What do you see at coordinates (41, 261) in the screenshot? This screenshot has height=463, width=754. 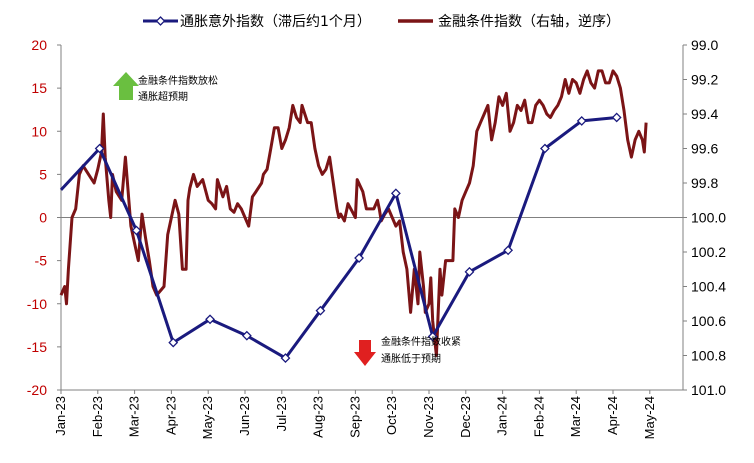 I see `left-tick-label: -5` at bounding box center [41, 261].